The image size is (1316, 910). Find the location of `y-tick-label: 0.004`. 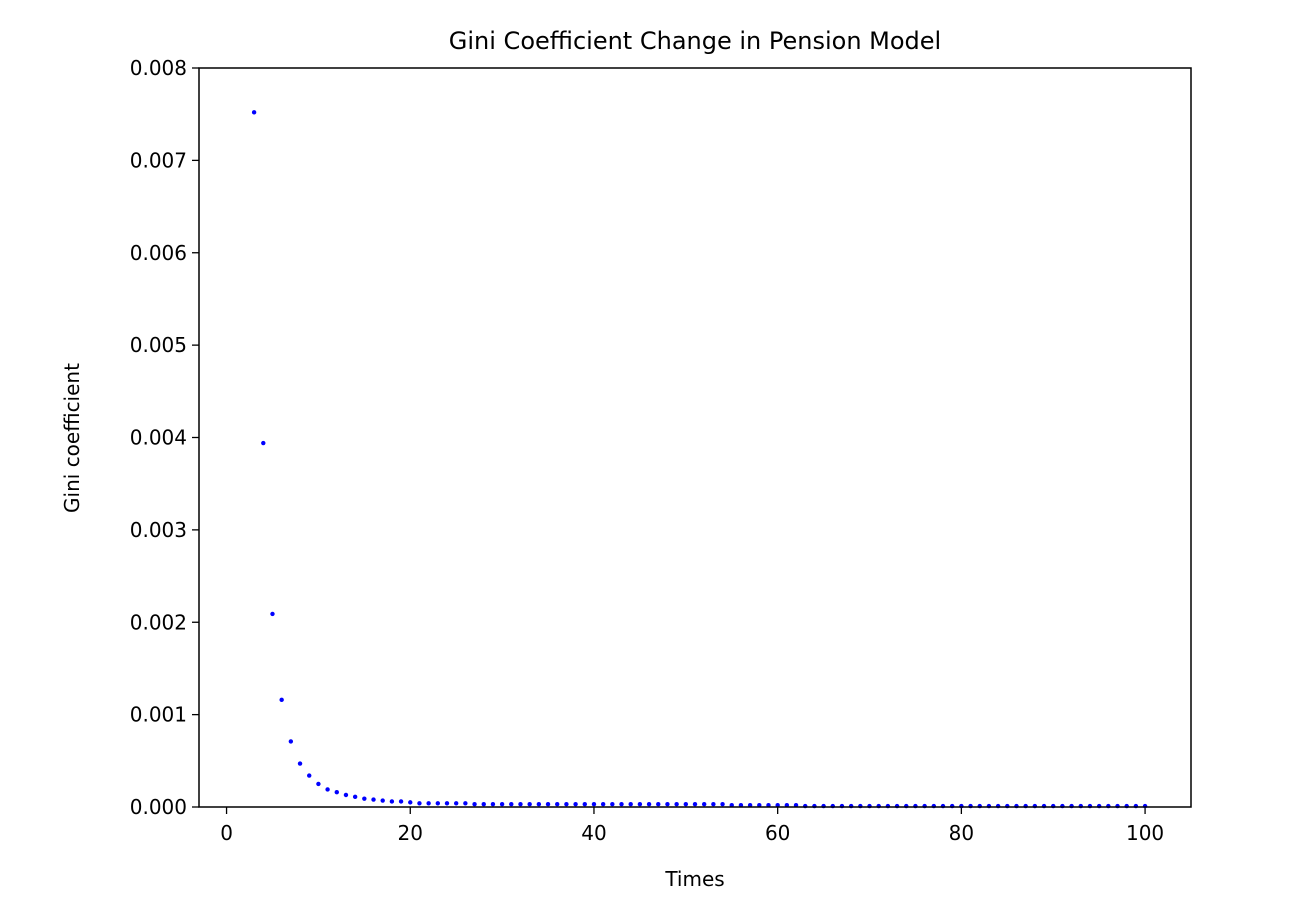

y-tick-label: 0.004 is located at coordinates (158, 438).